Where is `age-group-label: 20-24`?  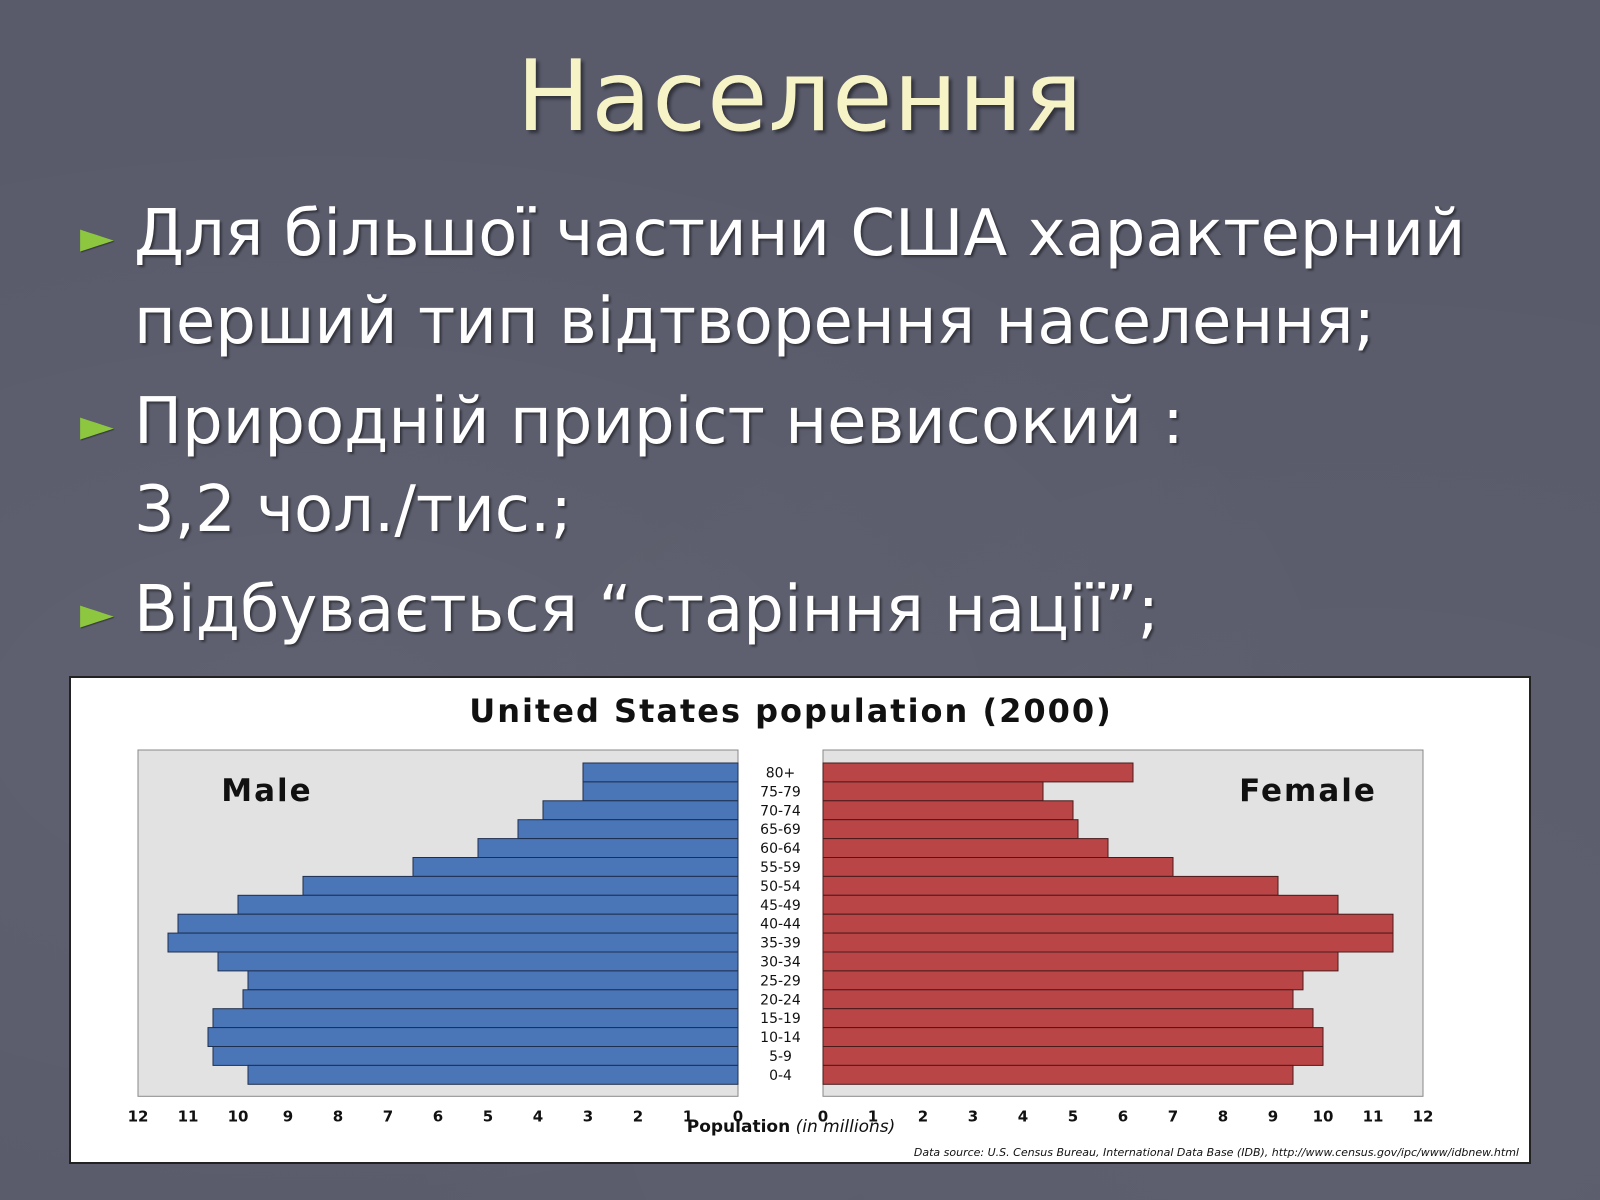 age-group-label: 20-24 is located at coordinates (780, 1000).